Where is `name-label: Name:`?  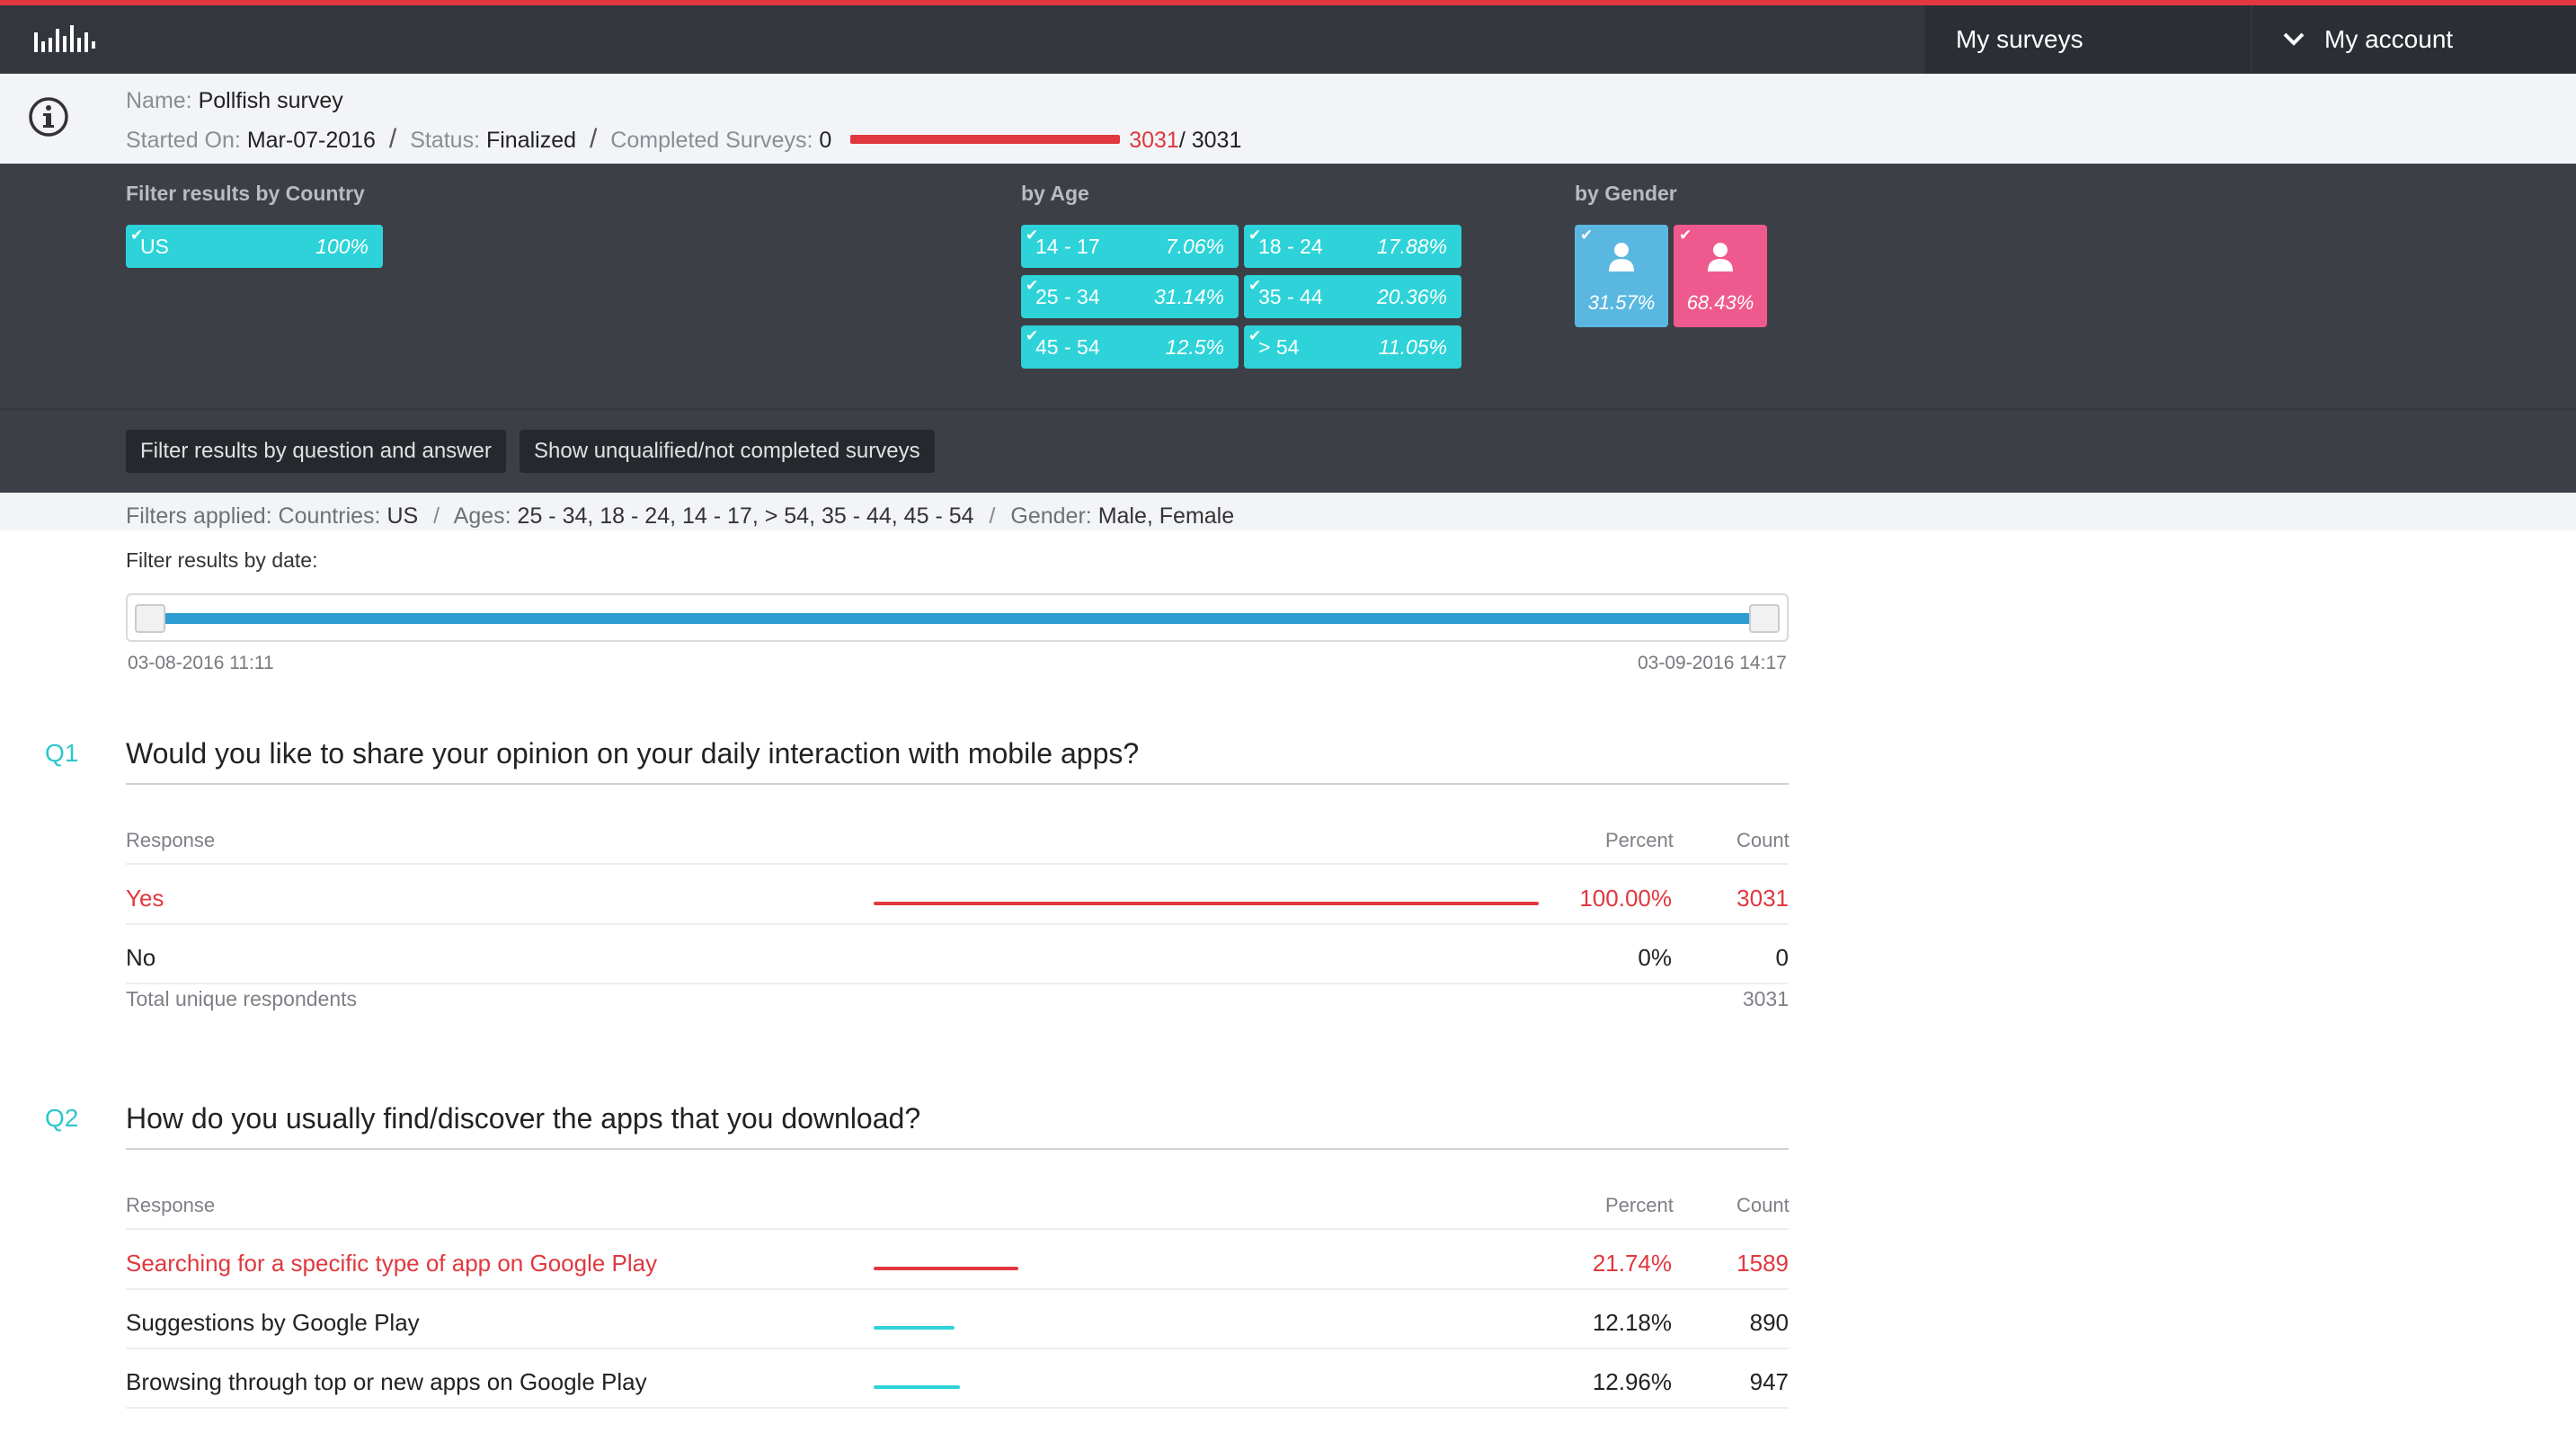 name-label: Name: is located at coordinates (159, 100).